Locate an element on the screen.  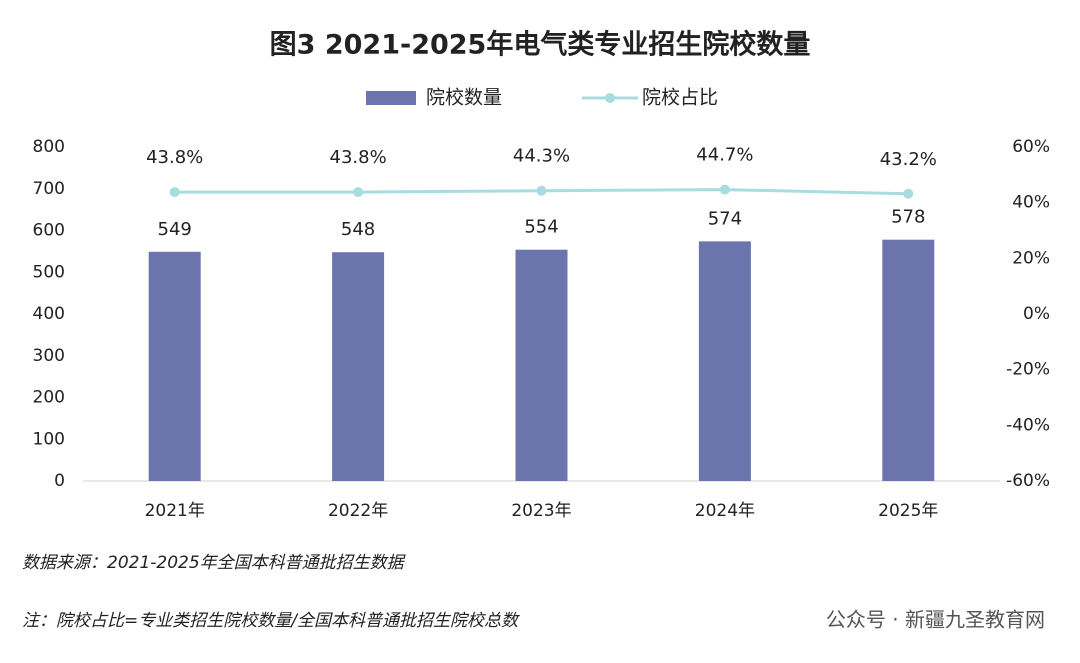
bar-value-label: 548 is located at coordinates (358, 229).